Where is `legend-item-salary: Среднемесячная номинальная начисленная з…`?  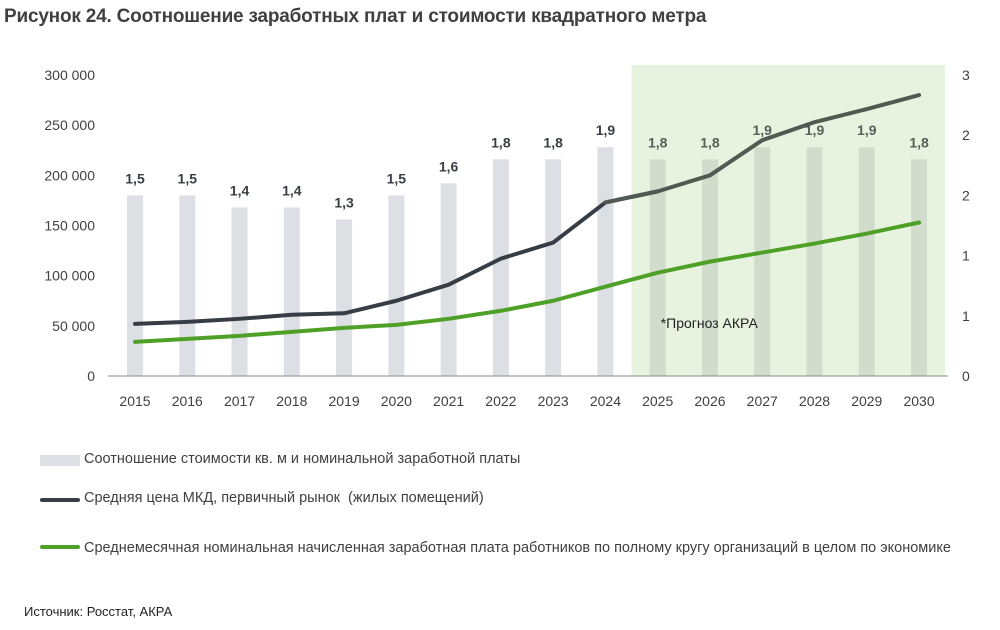
legend-item-salary: Среднемесячная номинальная начисленная з… is located at coordinates (505, 548).